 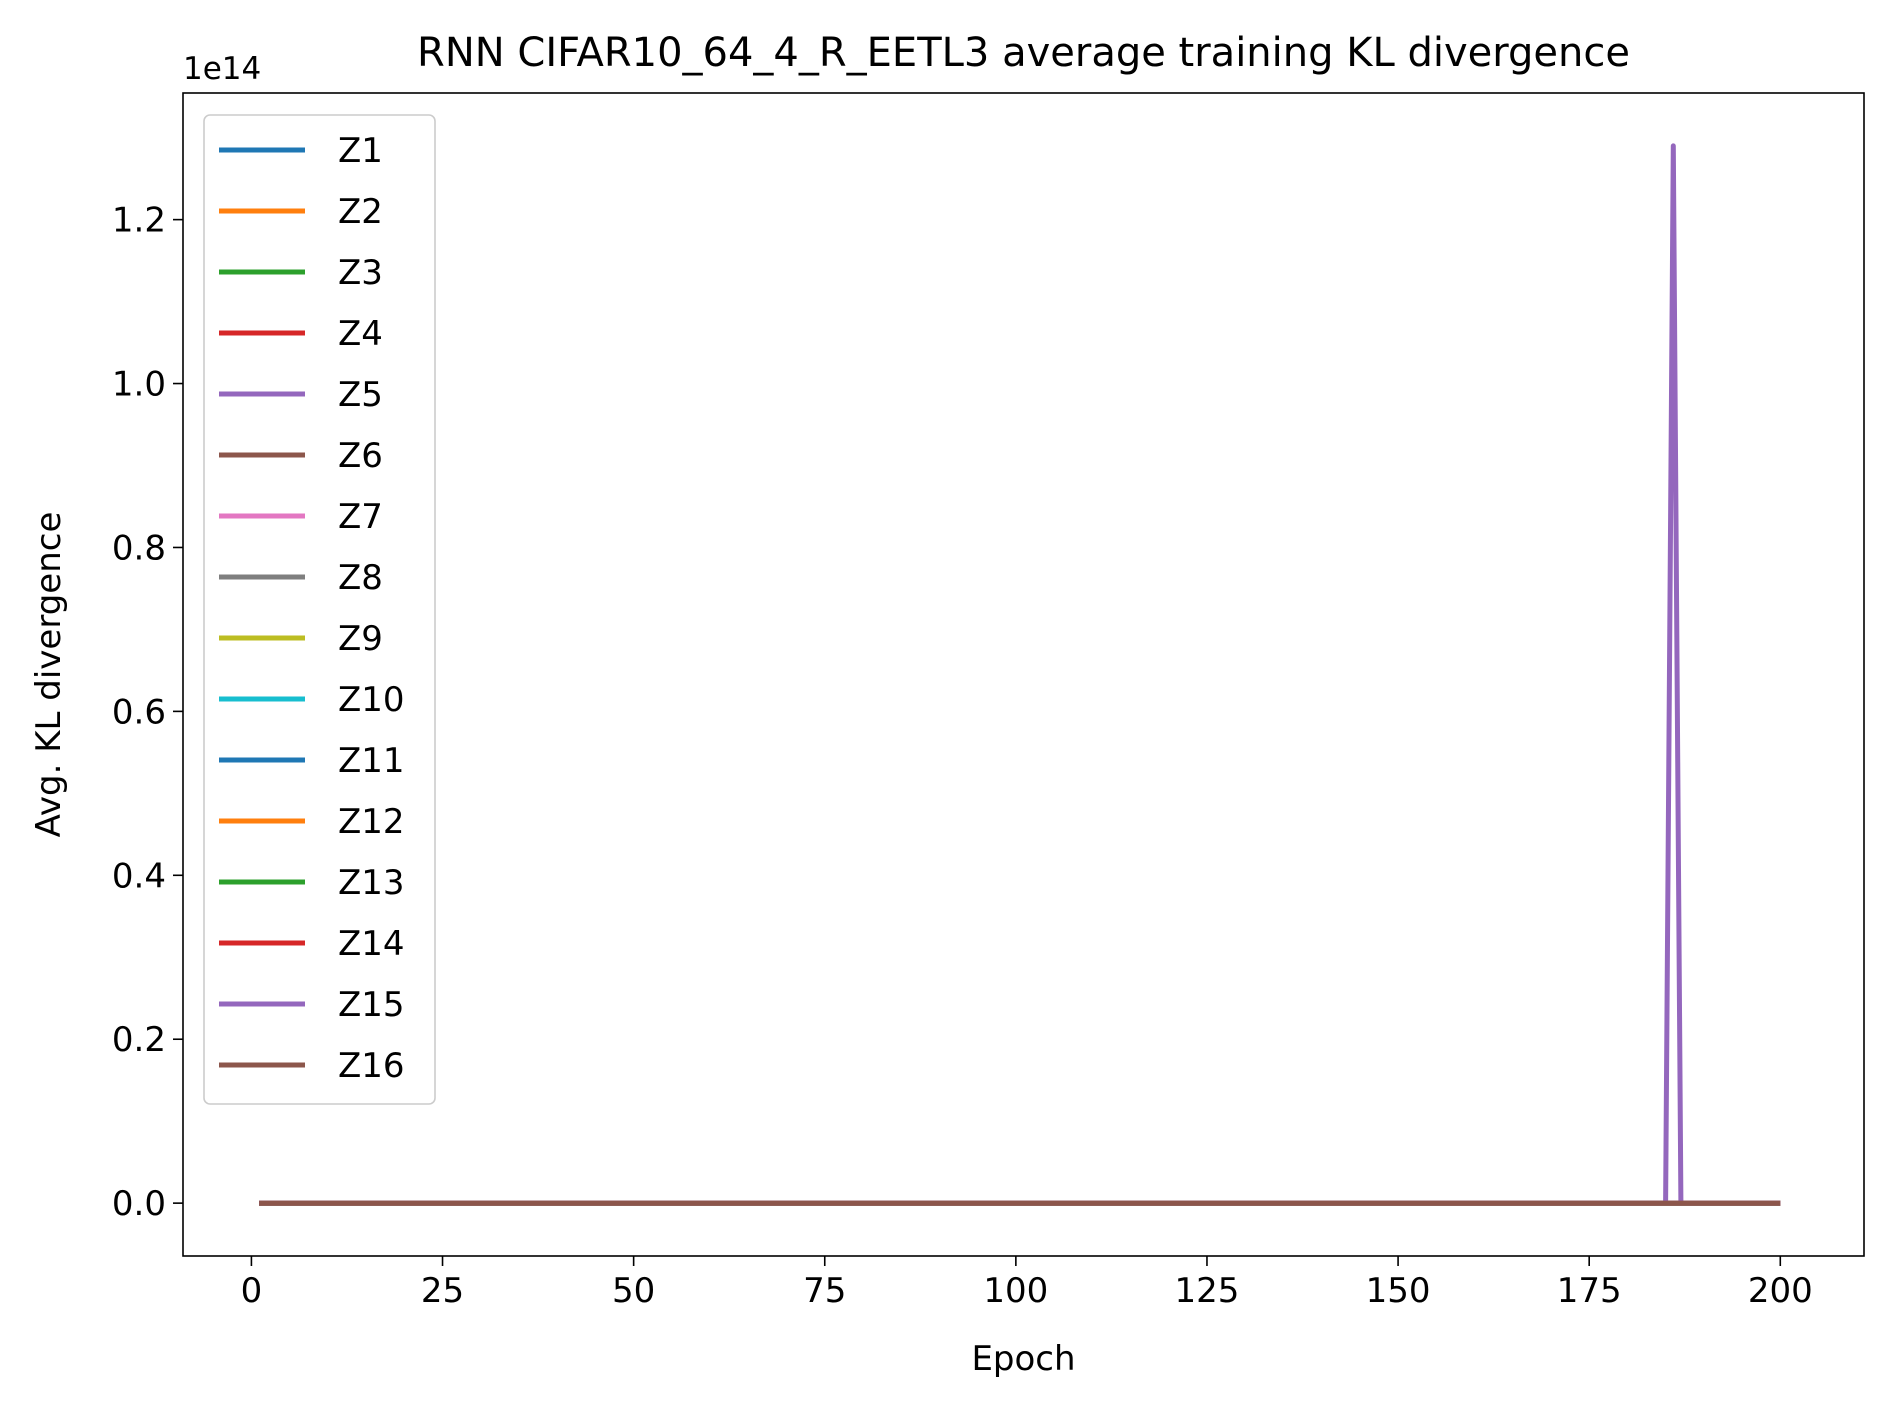 I want to click on x-tick-label: 175, so click(x=1589, y=1291).